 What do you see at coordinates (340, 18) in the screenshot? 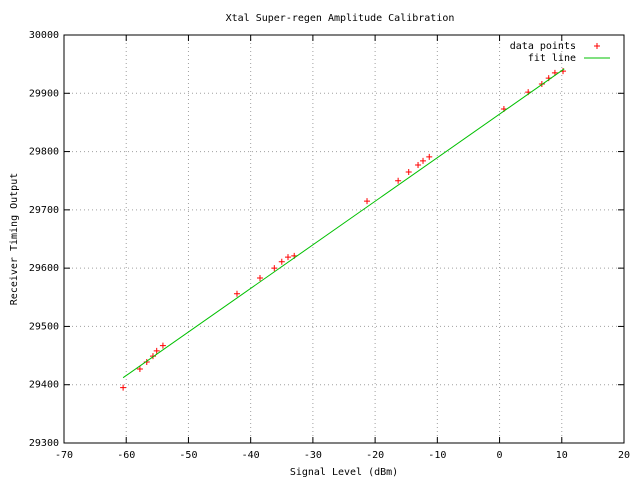
I see `chart-title: Xtal Super-regen Amplitude Calibration` at bounding box center [340, 18].